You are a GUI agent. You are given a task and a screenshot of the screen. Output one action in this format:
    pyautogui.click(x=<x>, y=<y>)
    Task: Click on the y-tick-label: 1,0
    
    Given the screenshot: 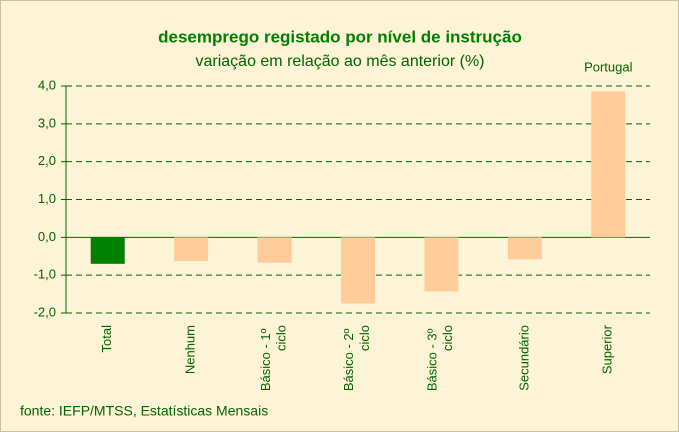 What is the action you would take?
    pyautogui.click(x=47, y=198)
    